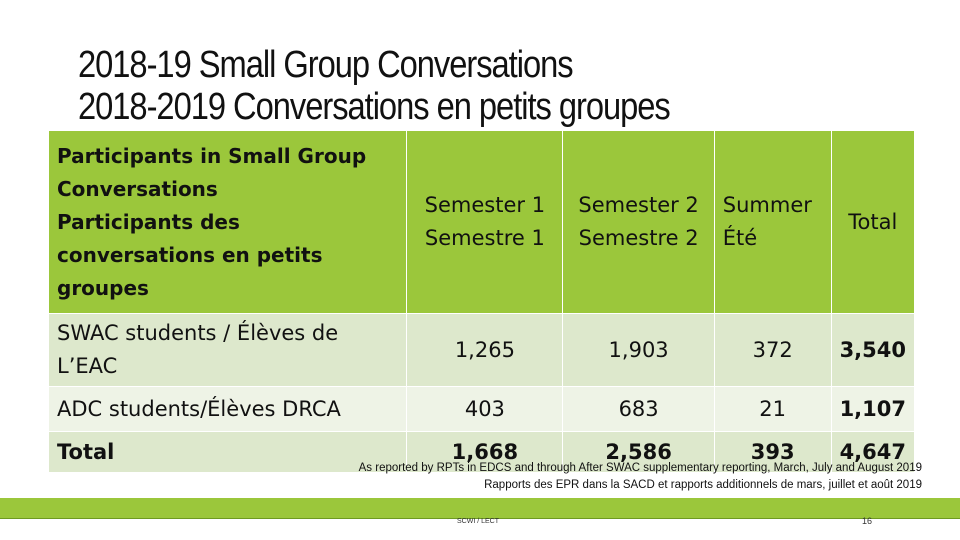  Describe the element at coordinates (638, 222) in the screenshot. I see `column-header-semester-2: Semester 2 Semestre 2` at that location.